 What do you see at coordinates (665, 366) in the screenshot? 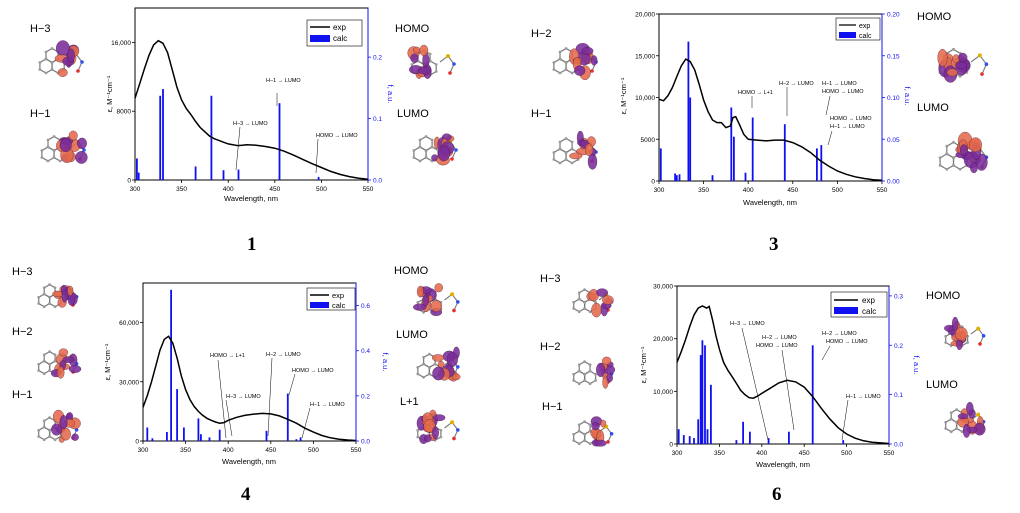
I see `y-ticks: 0 10,000 20,000 30,000` at bounding box center [665, 366].